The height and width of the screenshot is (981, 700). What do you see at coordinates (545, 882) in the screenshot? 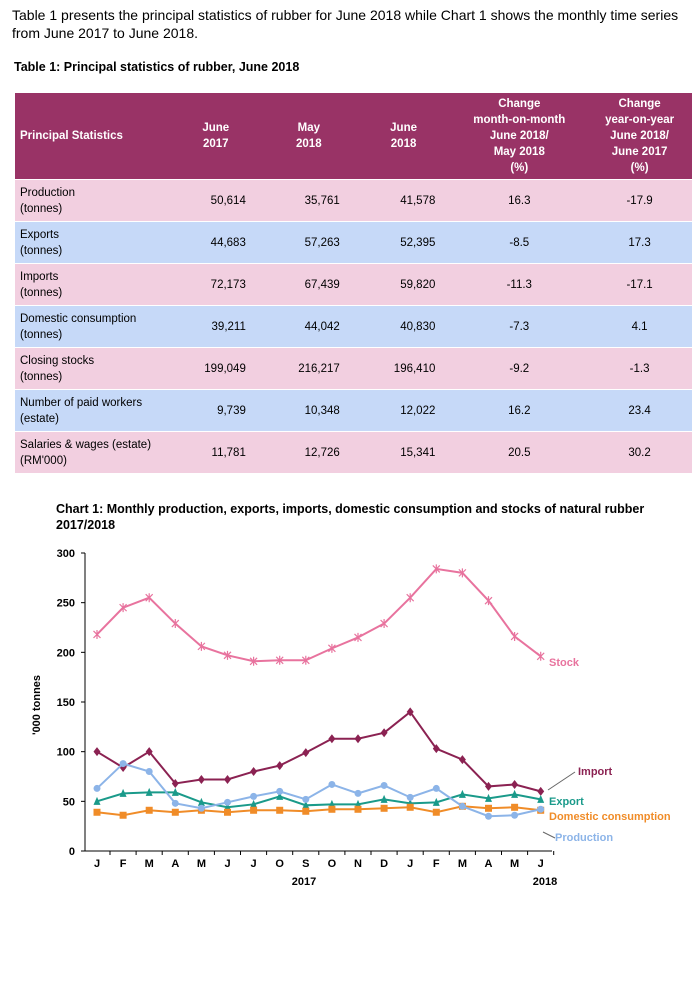
I see `x-group-label: 2018` at bounding box center [545, 882].